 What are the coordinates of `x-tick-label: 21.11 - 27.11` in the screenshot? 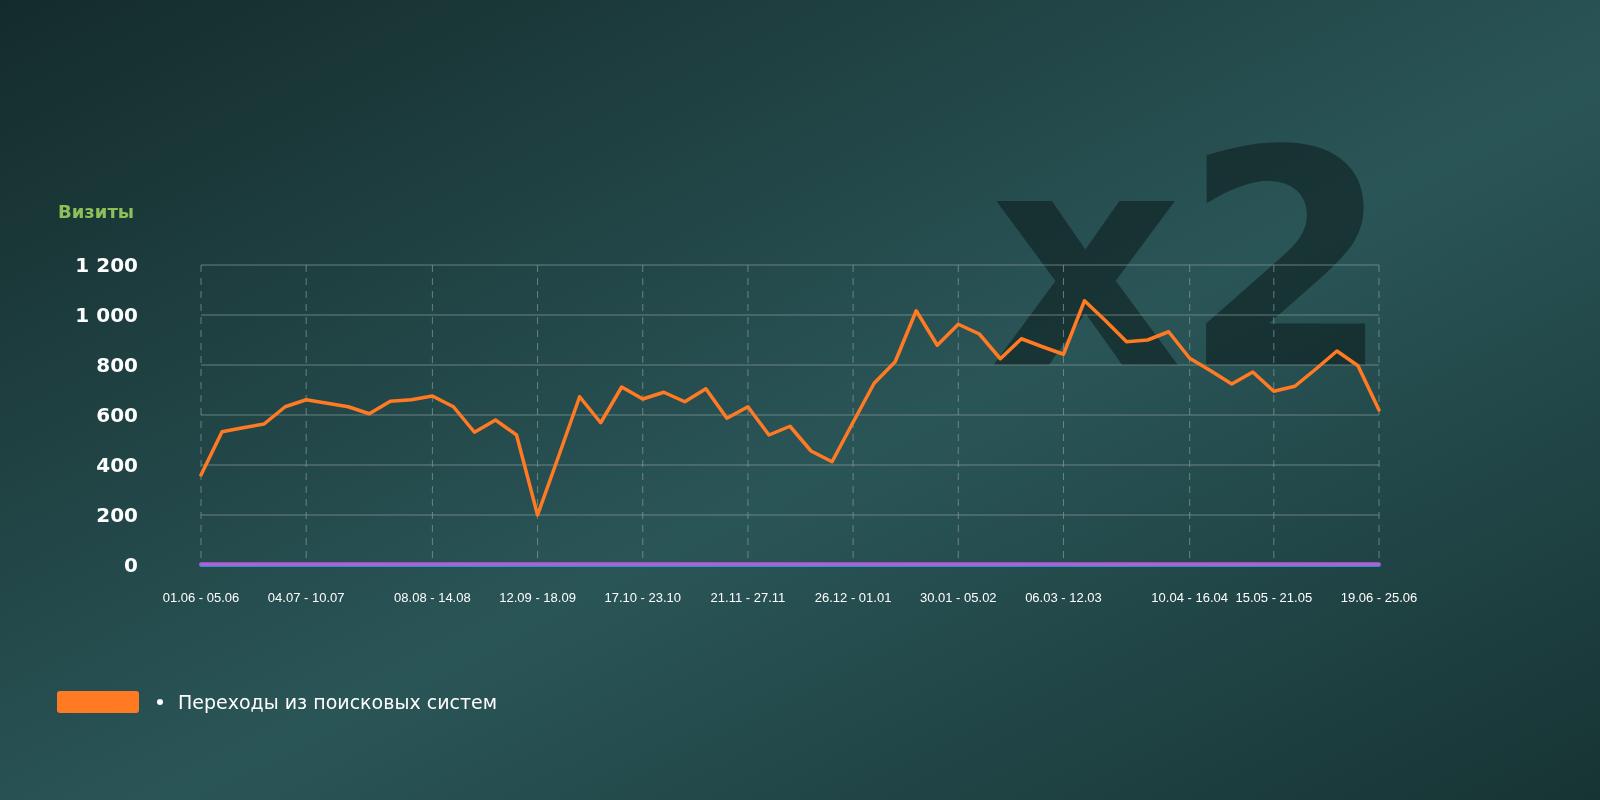 It's located at (748, 597).